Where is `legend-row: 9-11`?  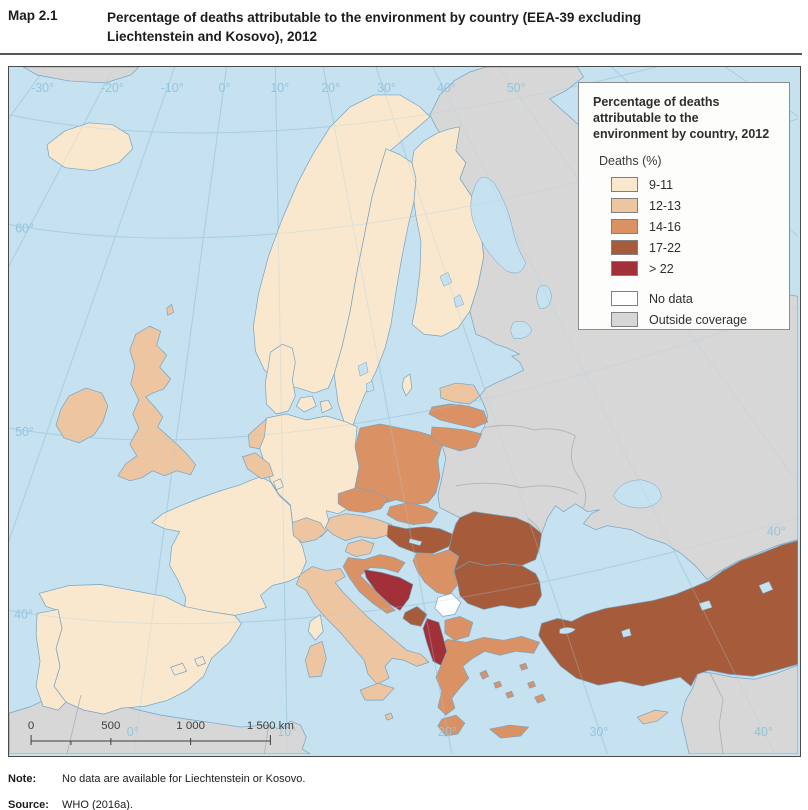
legend-row: 9-11 is located at coordinates (700, 184).